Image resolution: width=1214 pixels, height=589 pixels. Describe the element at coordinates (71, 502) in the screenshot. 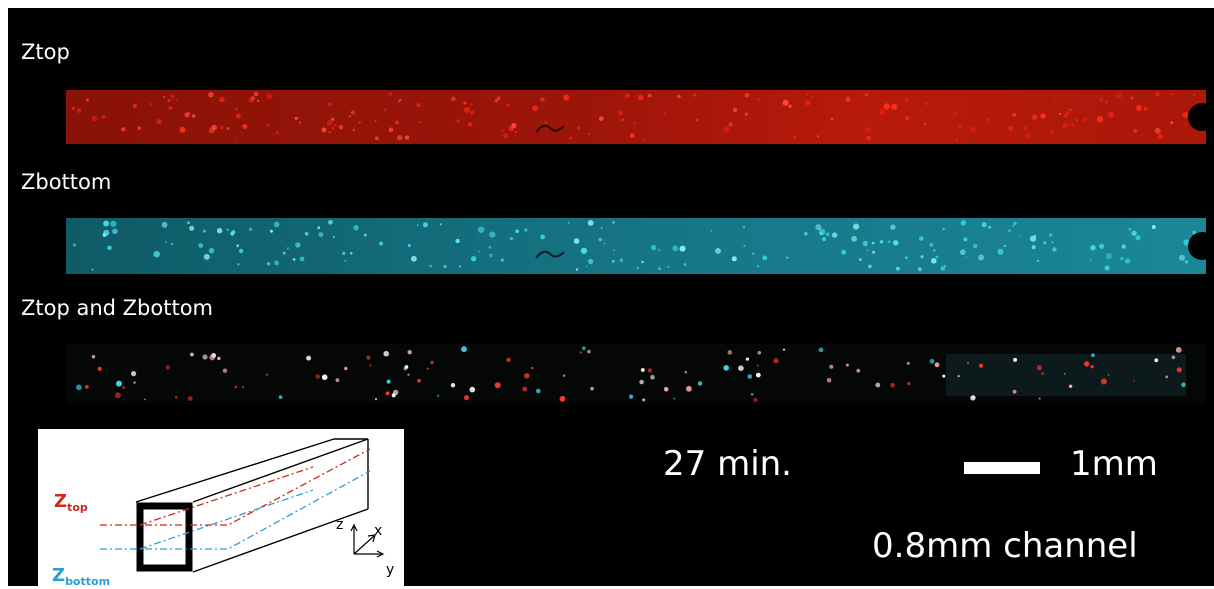

I see `z-top-label: Ztop` at that location.